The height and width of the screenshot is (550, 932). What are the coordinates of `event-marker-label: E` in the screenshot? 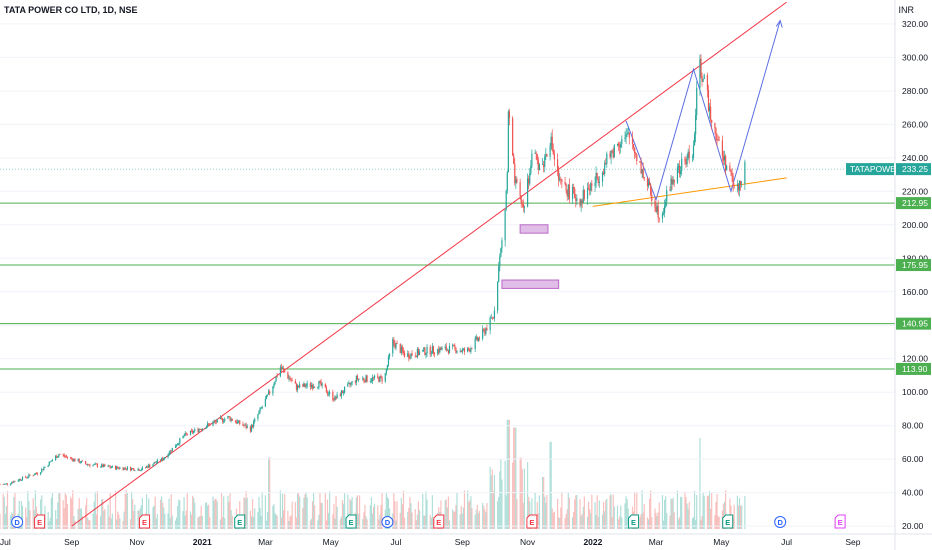 It's located at (840, 522).